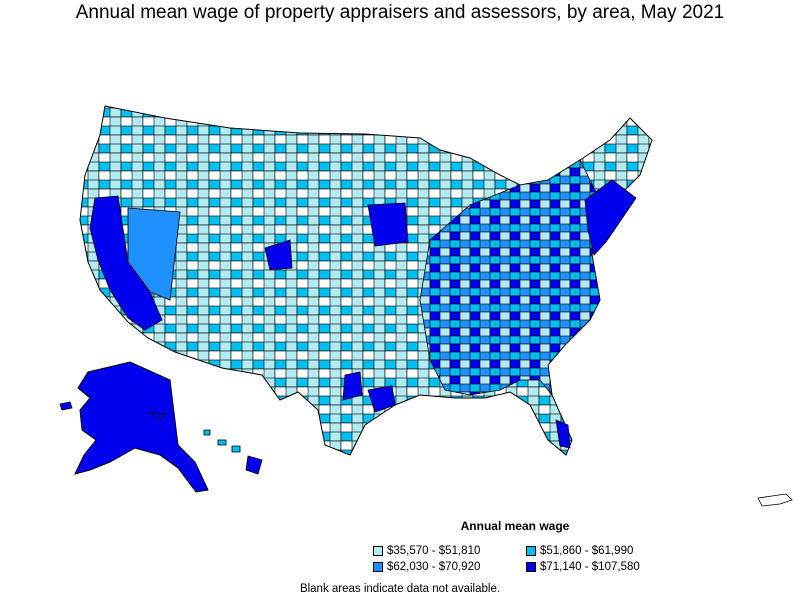  What do you see at coordinates (141, 427) in the screenshot?
I see `alaska` at bounding box center [141, 427].